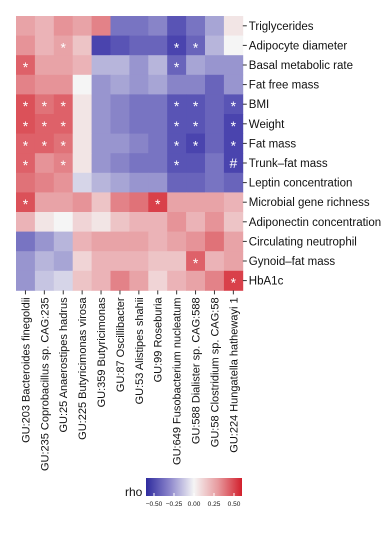 Image resolution: width=387 pixels, height=535 pixels. What do you see at coordinates (102, 352) in the screenshot?
I see `column-label: GU:359 Butyricimonas` at bounding box center [102, 352].